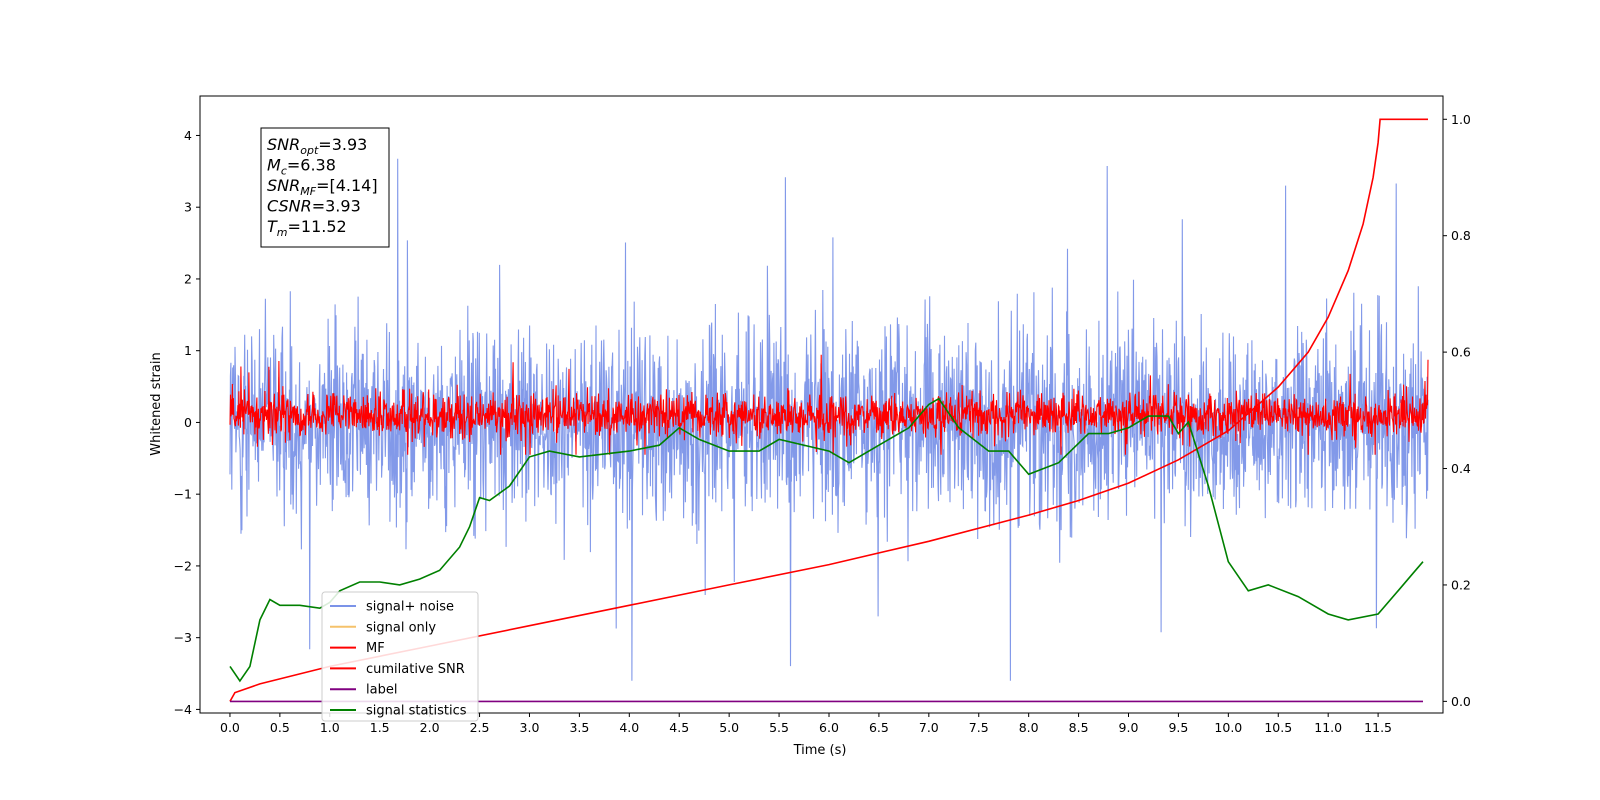 The image size is (1600, 800). I want to click on x-tick-label: 11.5, so click(1378, 727).